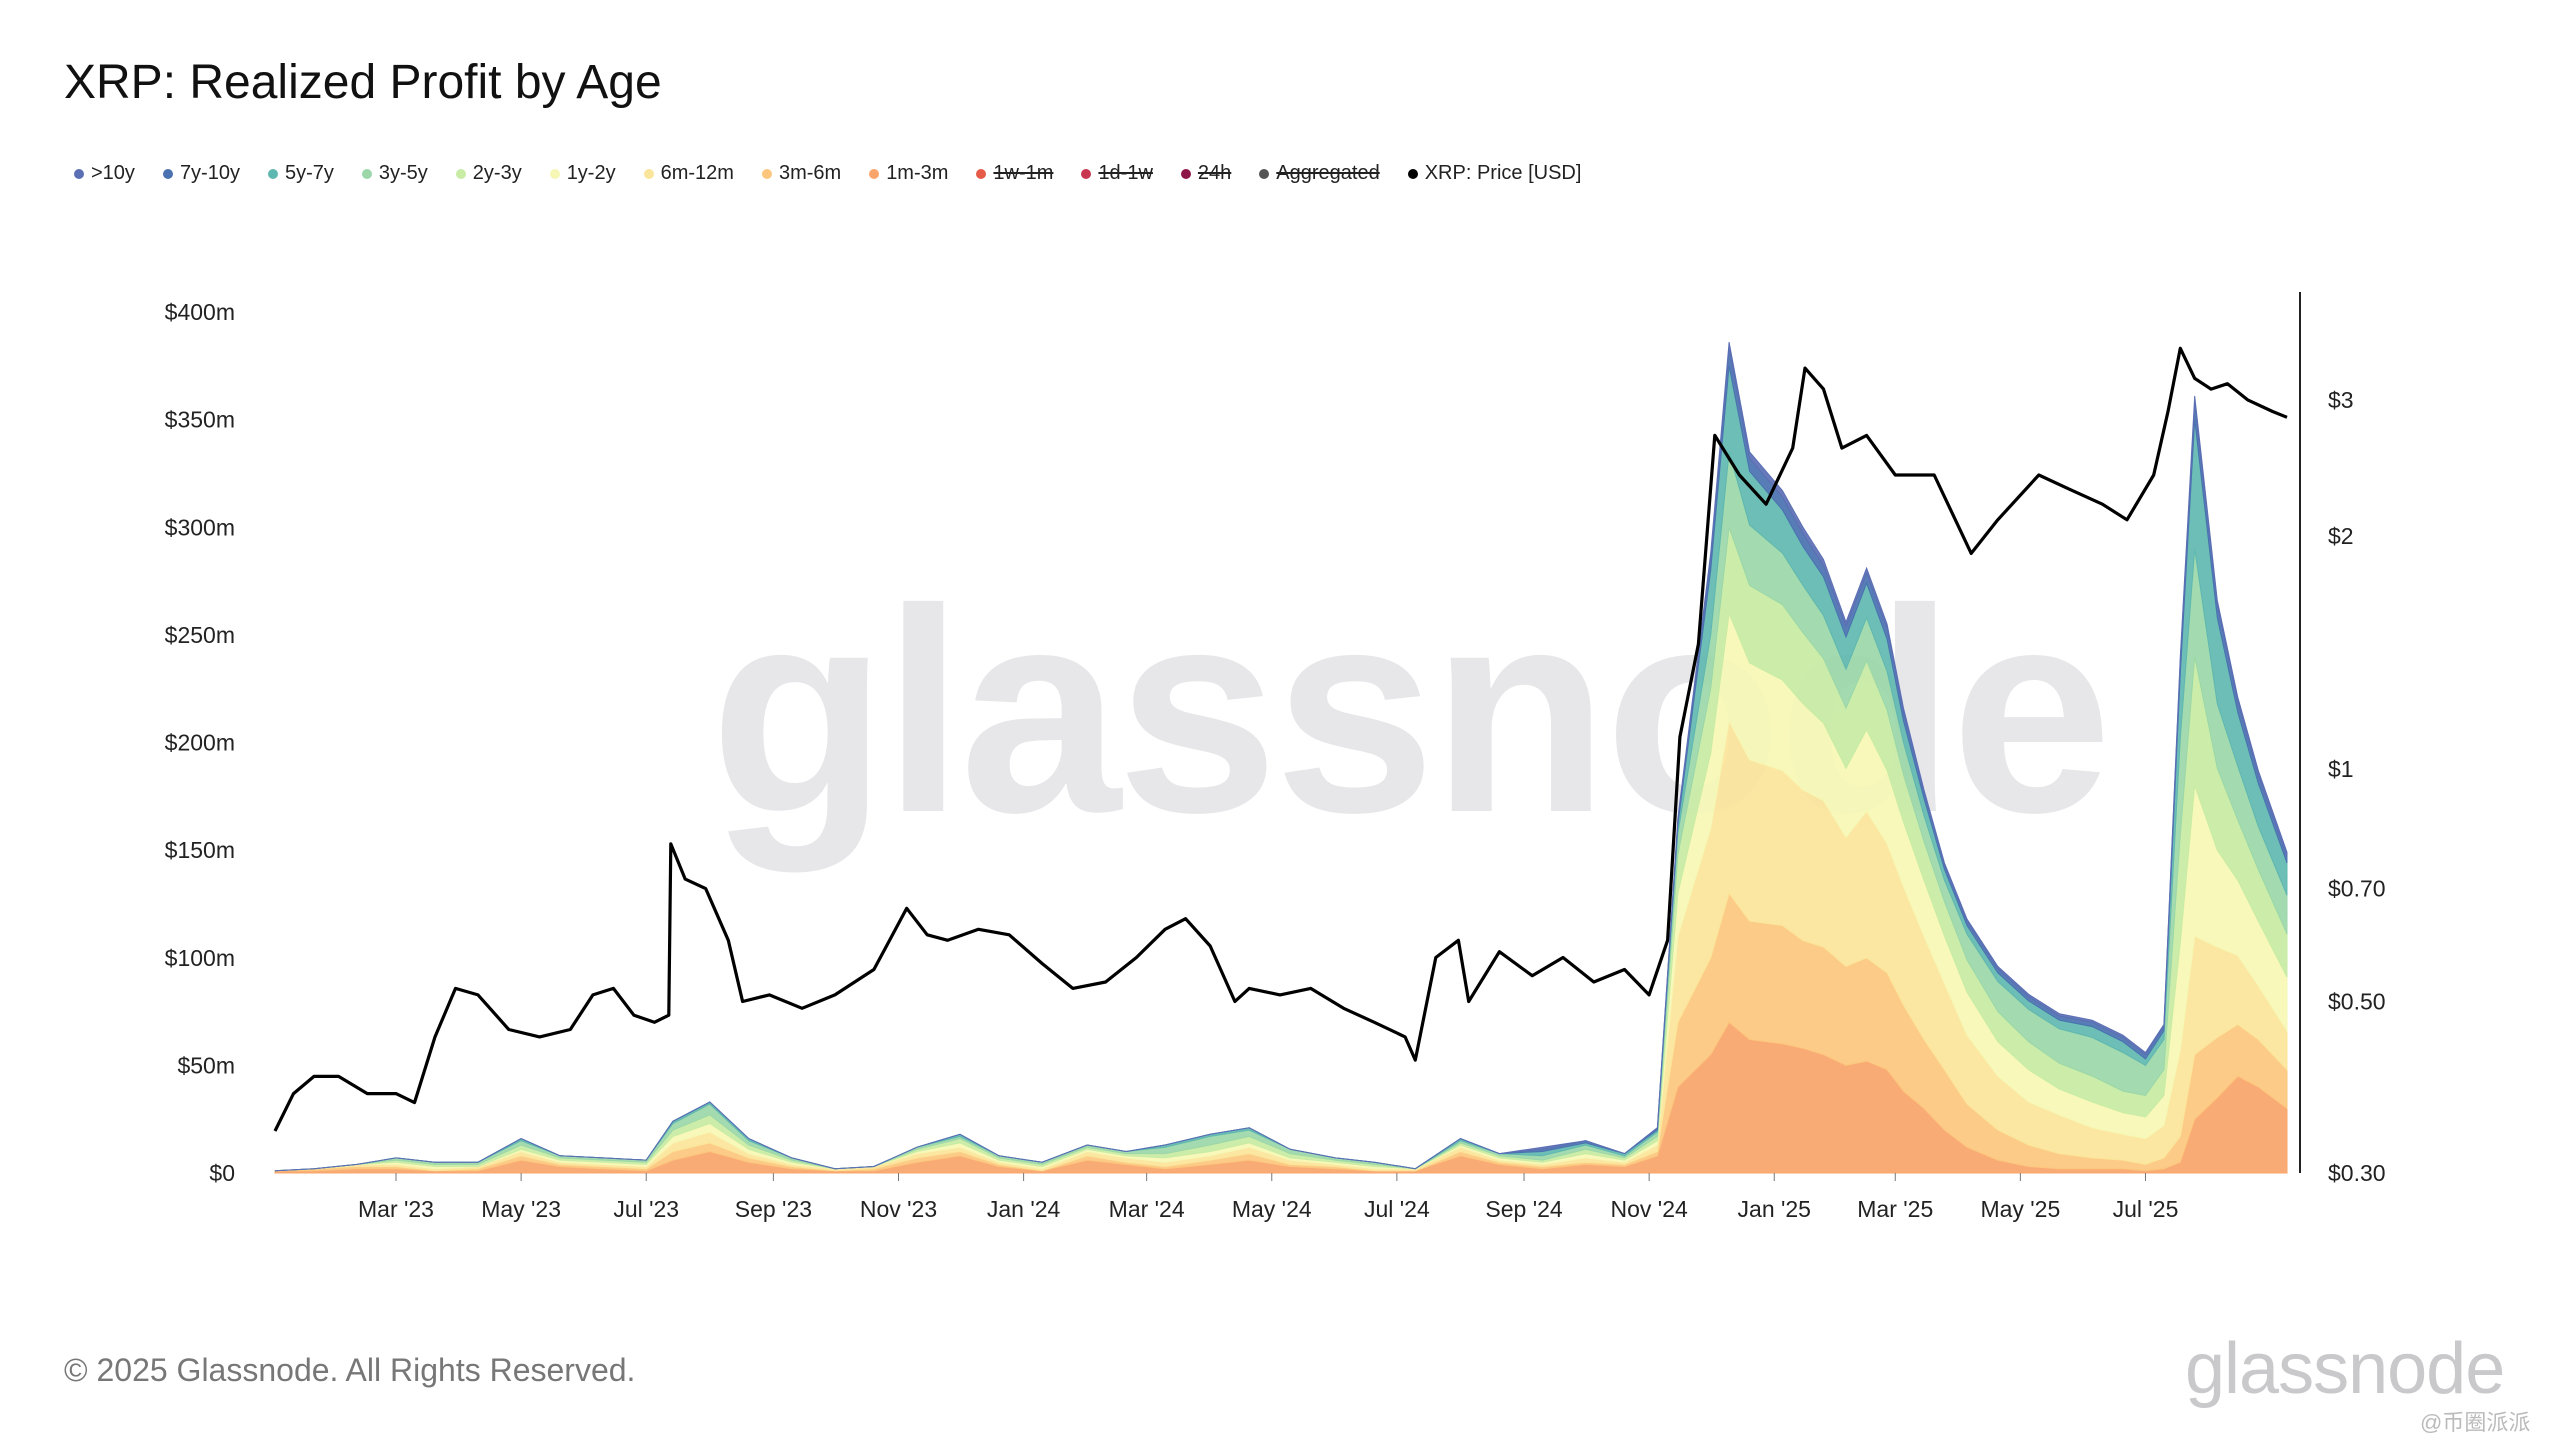 Image resolution: width=2560 pixels, height=1440 pixels. I want to click on x-tick-label: Mar '24, so click(1147, 1209).